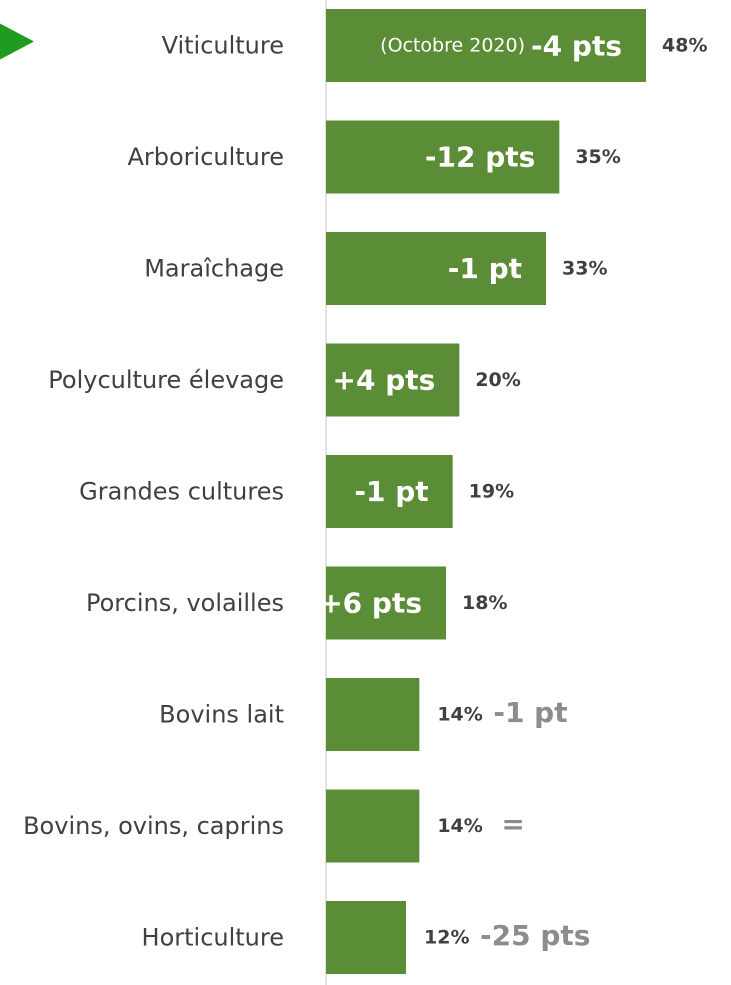 The image size is (731, 985). I want to click on value-label: 33%, so click(584, 269).